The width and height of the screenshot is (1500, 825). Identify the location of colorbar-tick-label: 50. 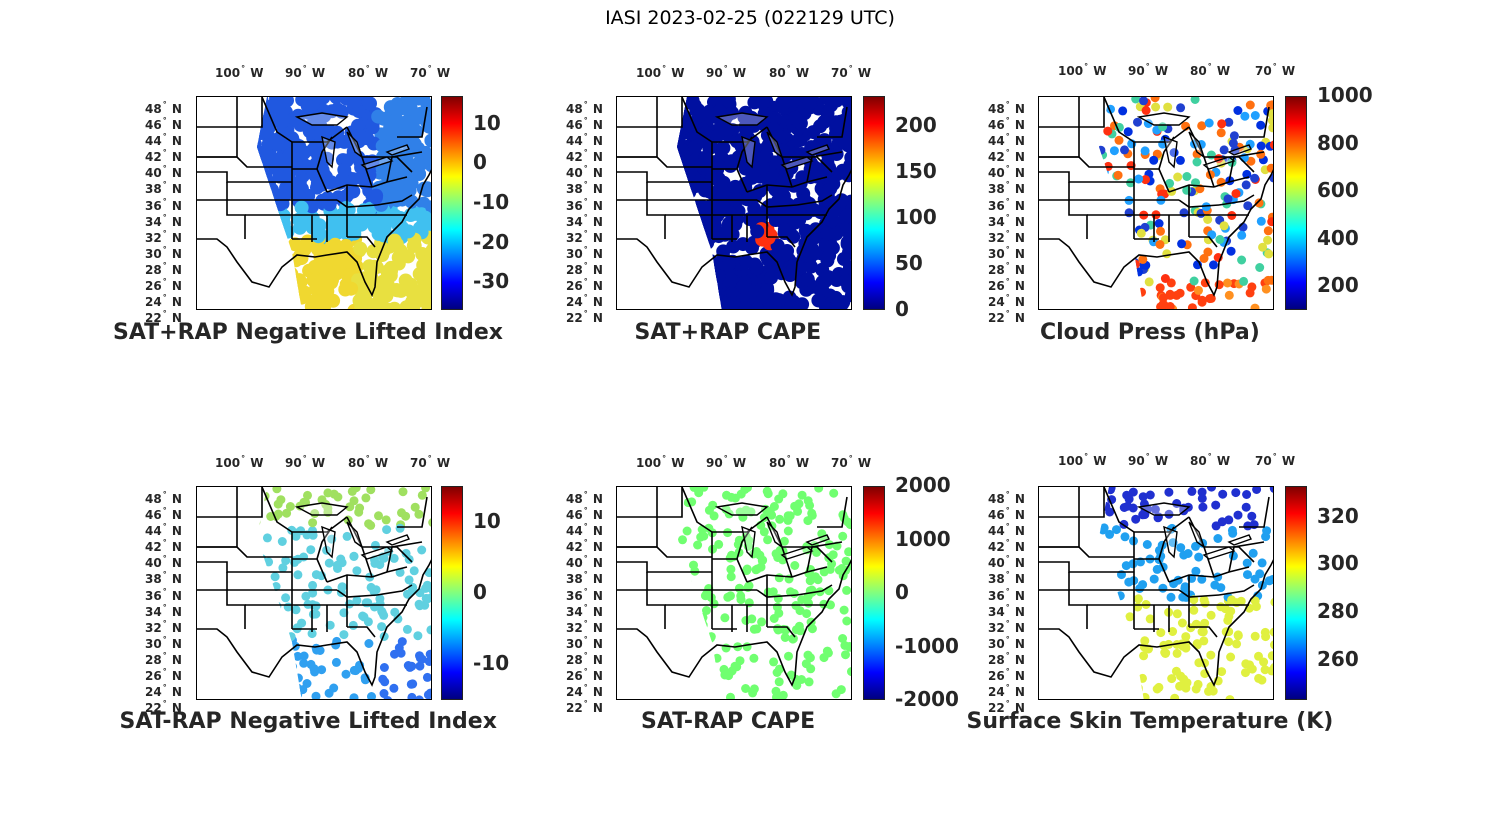
(909, 263).